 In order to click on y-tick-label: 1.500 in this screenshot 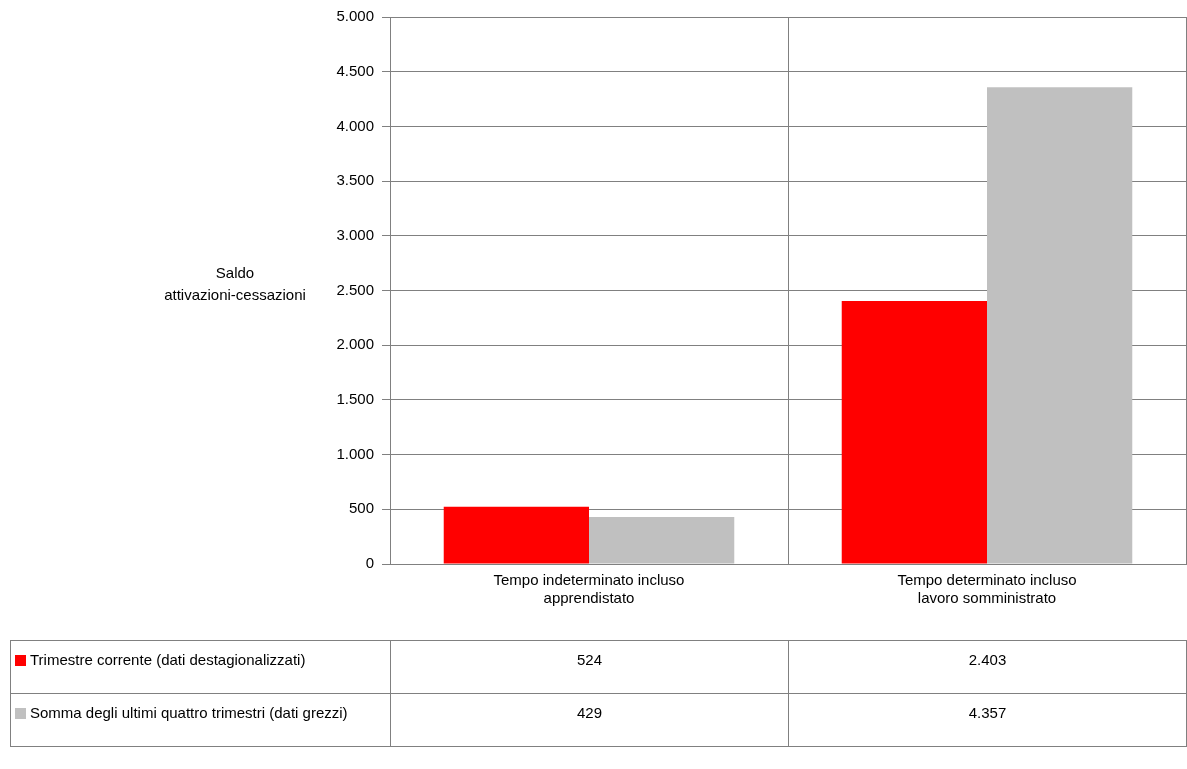, I will do `click(355, 399)`.